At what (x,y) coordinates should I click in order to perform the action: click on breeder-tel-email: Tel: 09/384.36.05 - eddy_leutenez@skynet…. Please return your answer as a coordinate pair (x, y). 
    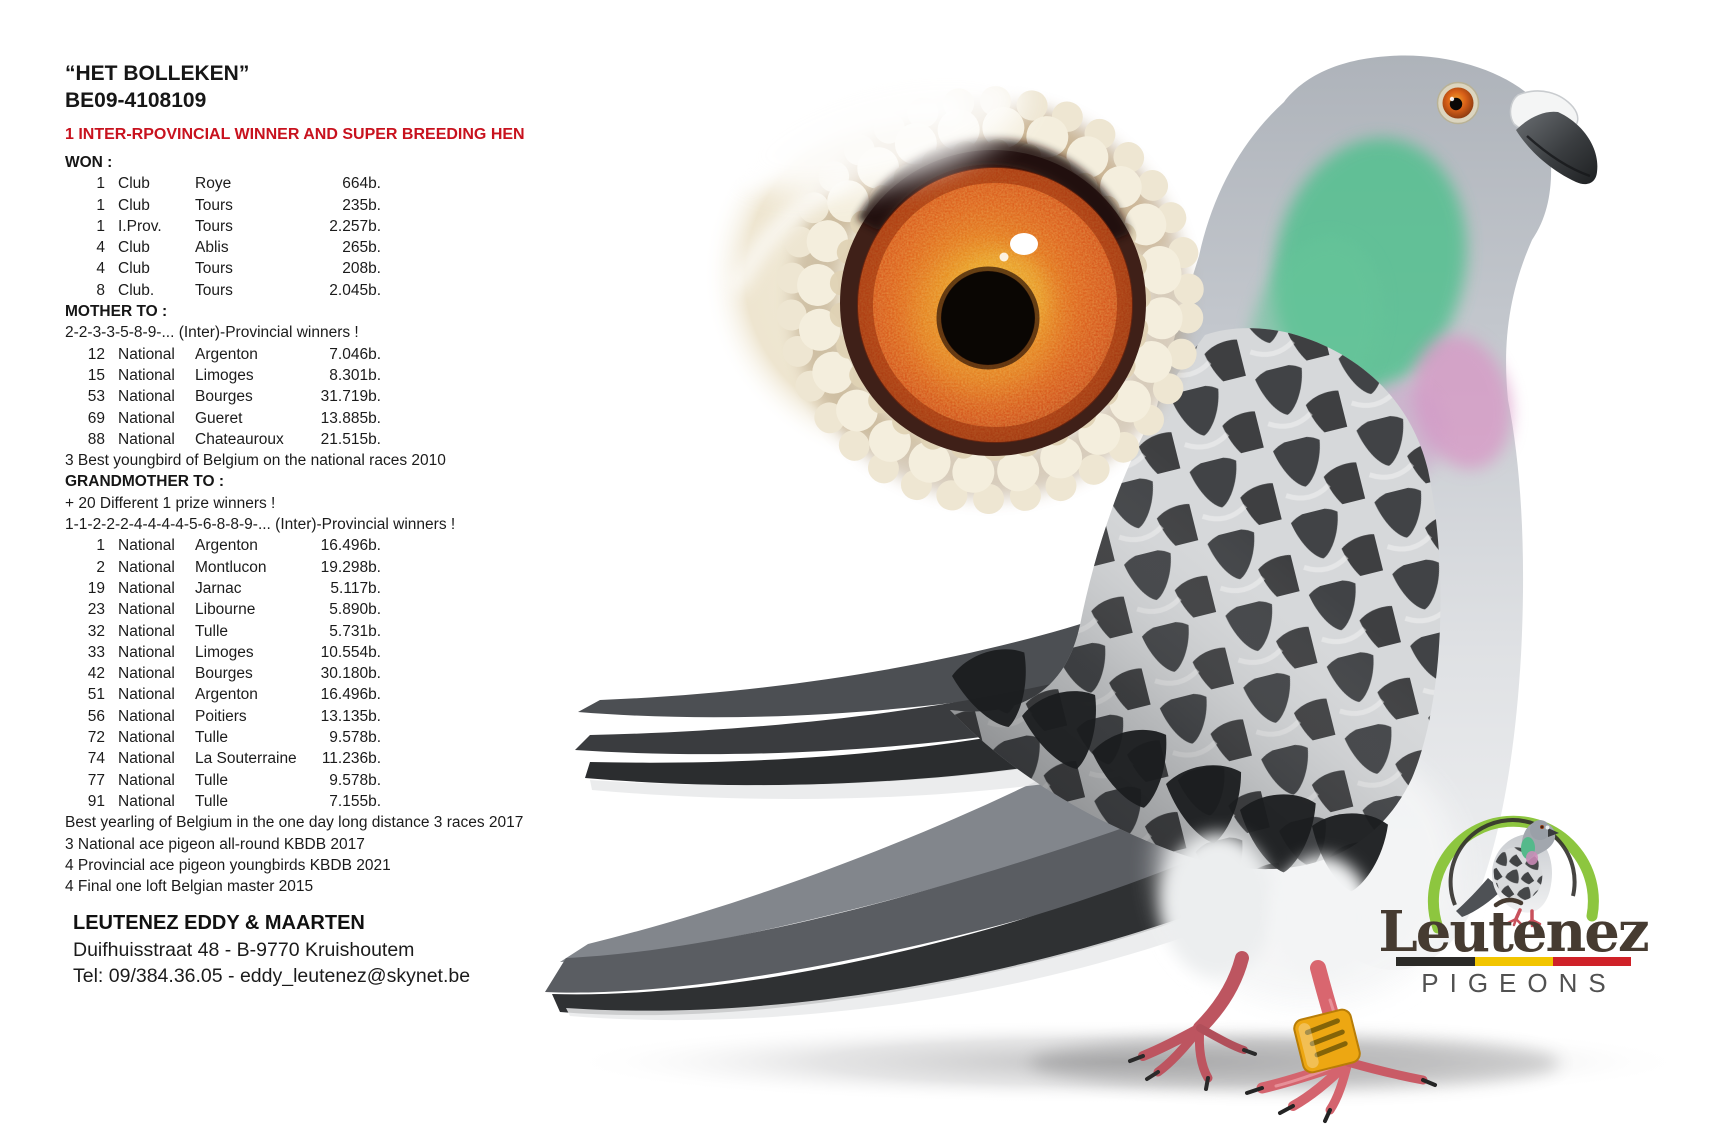
    Looking at the image, I should click on (272, 976).